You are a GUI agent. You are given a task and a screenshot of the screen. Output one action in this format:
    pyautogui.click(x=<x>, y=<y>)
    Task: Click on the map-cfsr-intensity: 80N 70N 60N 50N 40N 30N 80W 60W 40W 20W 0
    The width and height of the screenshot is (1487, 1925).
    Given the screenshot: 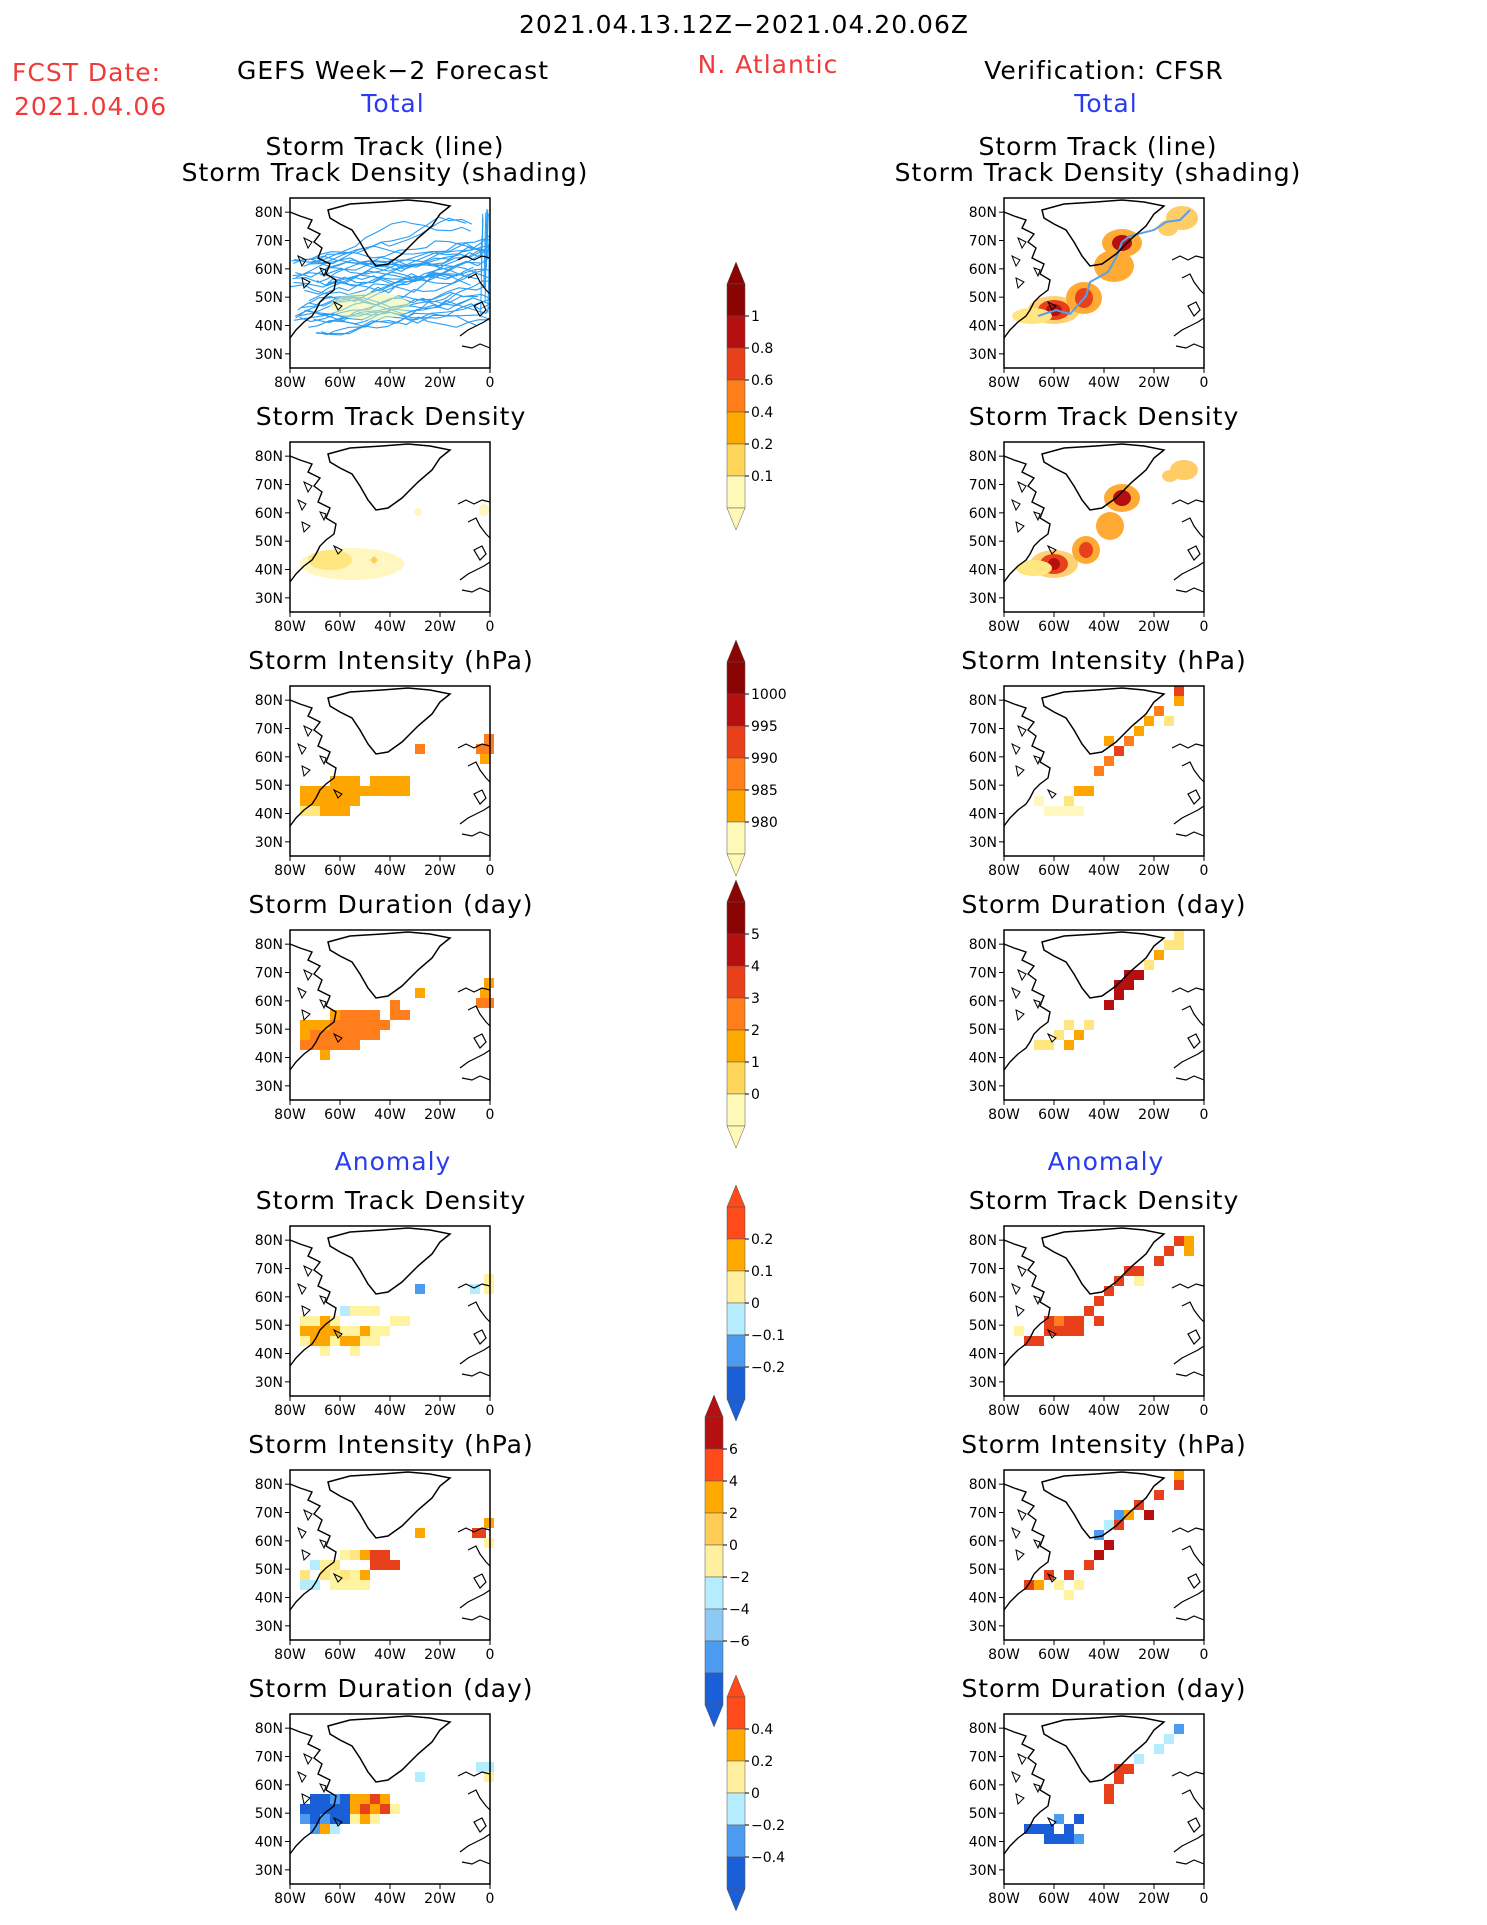 What is the action you would take?
    pyautogui.click(x=1088, y=782)
    